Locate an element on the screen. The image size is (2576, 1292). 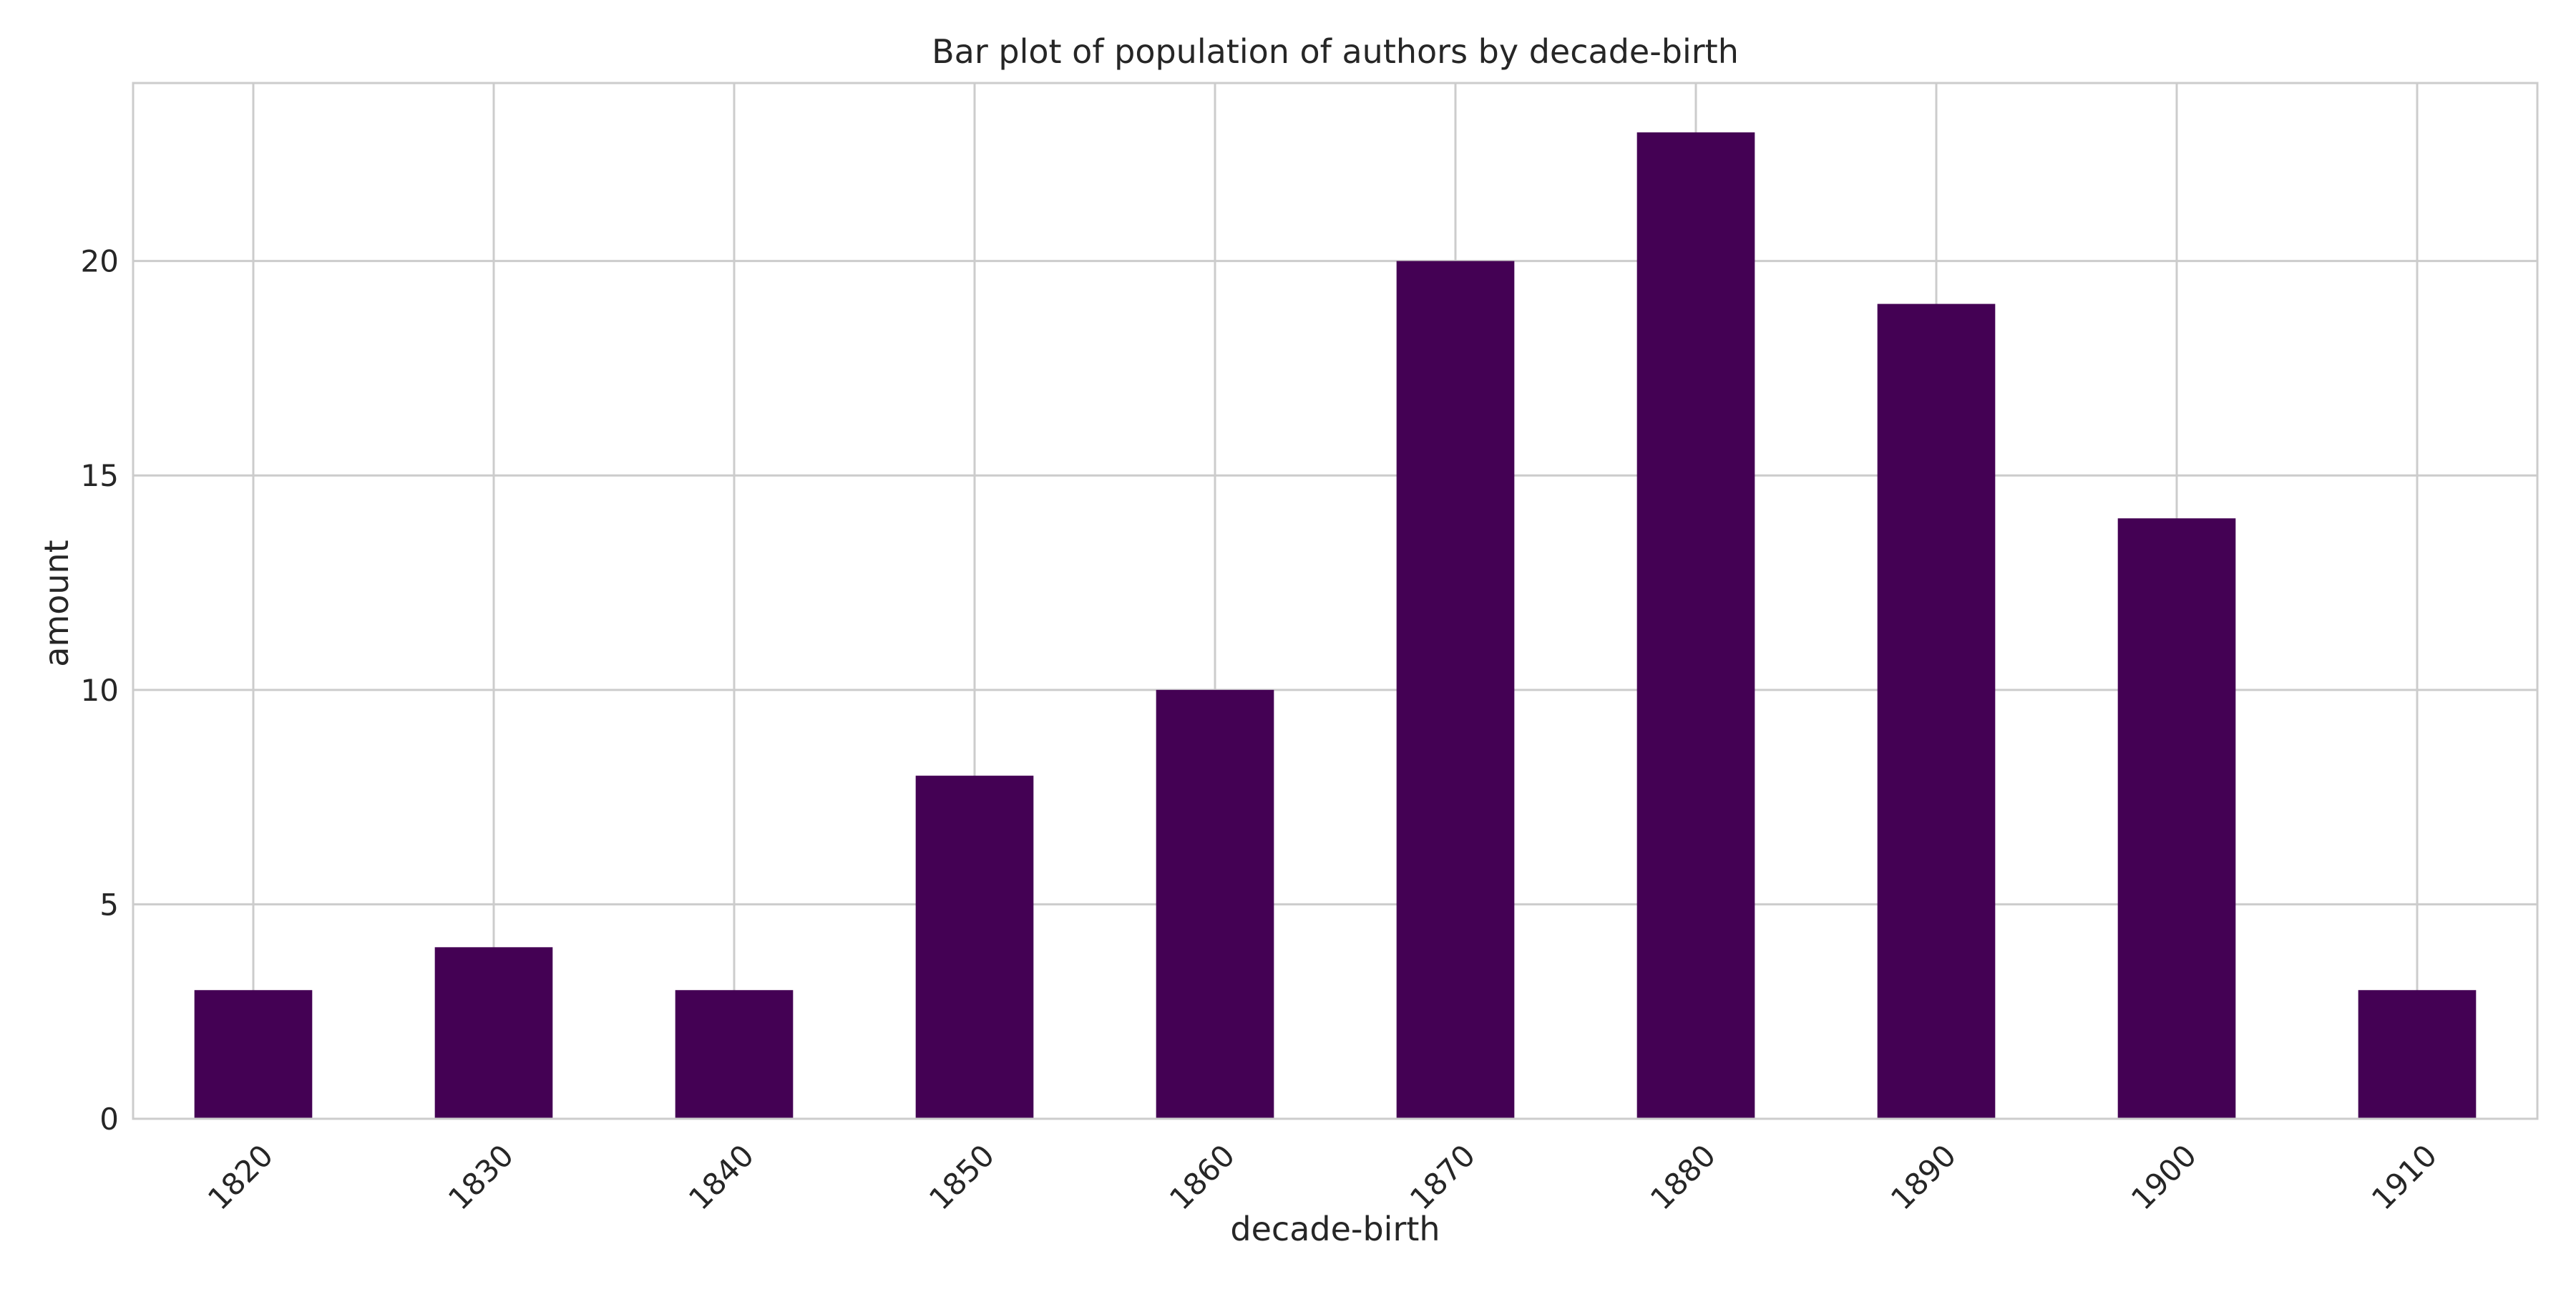
x-tick-label: 1900 is located at coordinates (2163, 1176).